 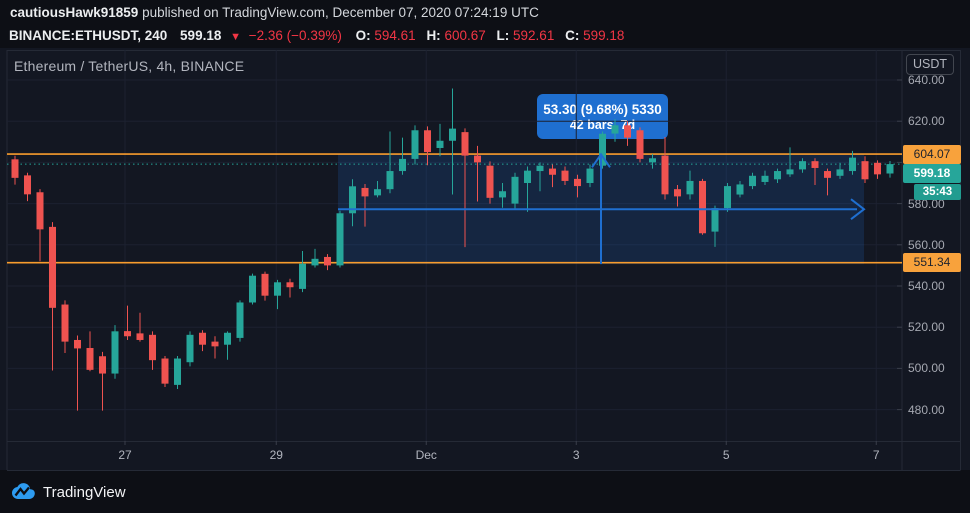 What do you see at coordinates (926, 368) in the screenshot?
I see `price-tick-label: 500.00` at bounding box center [926, 368].